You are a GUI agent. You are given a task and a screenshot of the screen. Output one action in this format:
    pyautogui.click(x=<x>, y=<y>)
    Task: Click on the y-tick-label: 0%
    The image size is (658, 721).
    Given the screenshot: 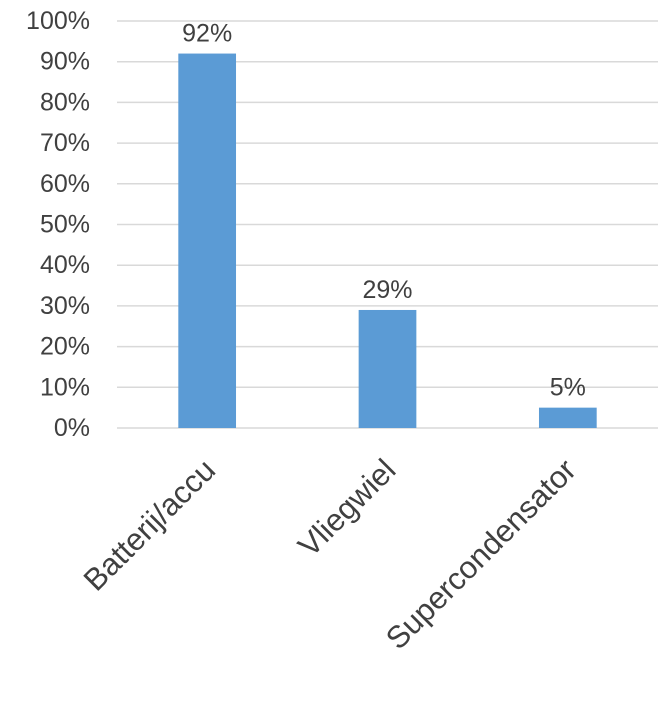 What is the action you would take?
    pyautogui.click(x=72, y=428)
    